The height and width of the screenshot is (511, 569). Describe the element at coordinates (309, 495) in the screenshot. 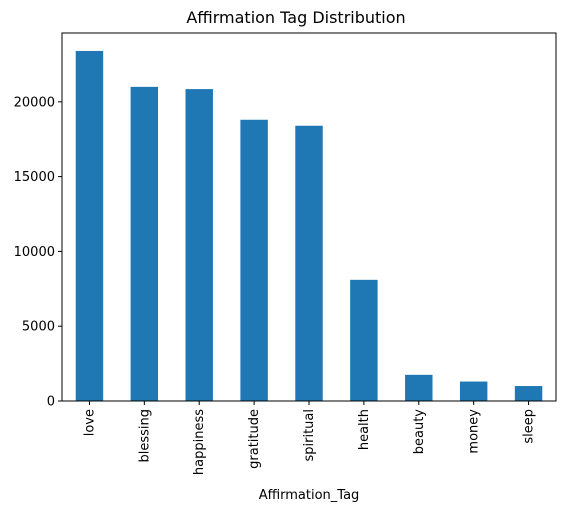

I see `x-axis-label: Affirmation_Tag` at that location.